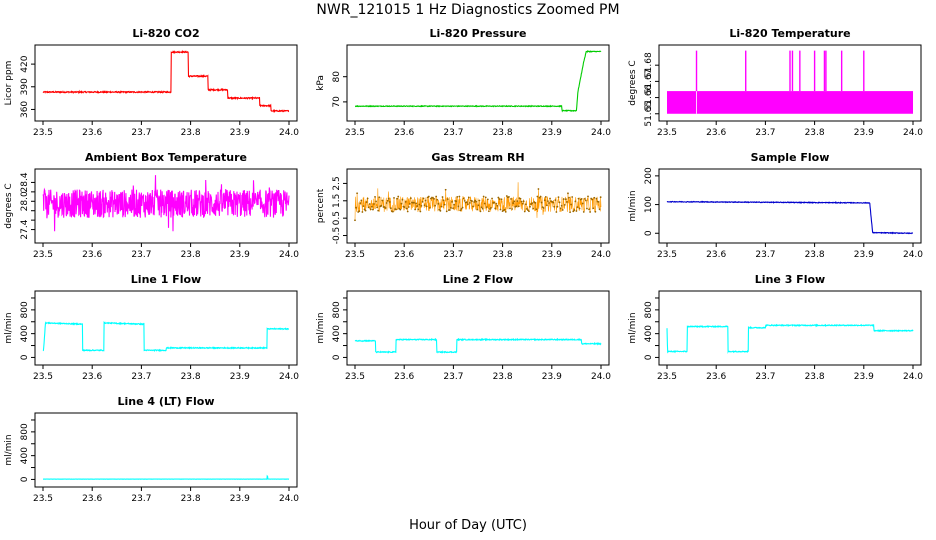 The image size is (936, 540). Describe the element at coordinates (477, 157) in the screenshot. I see `panel-title: Gas Stream RH` at that location.